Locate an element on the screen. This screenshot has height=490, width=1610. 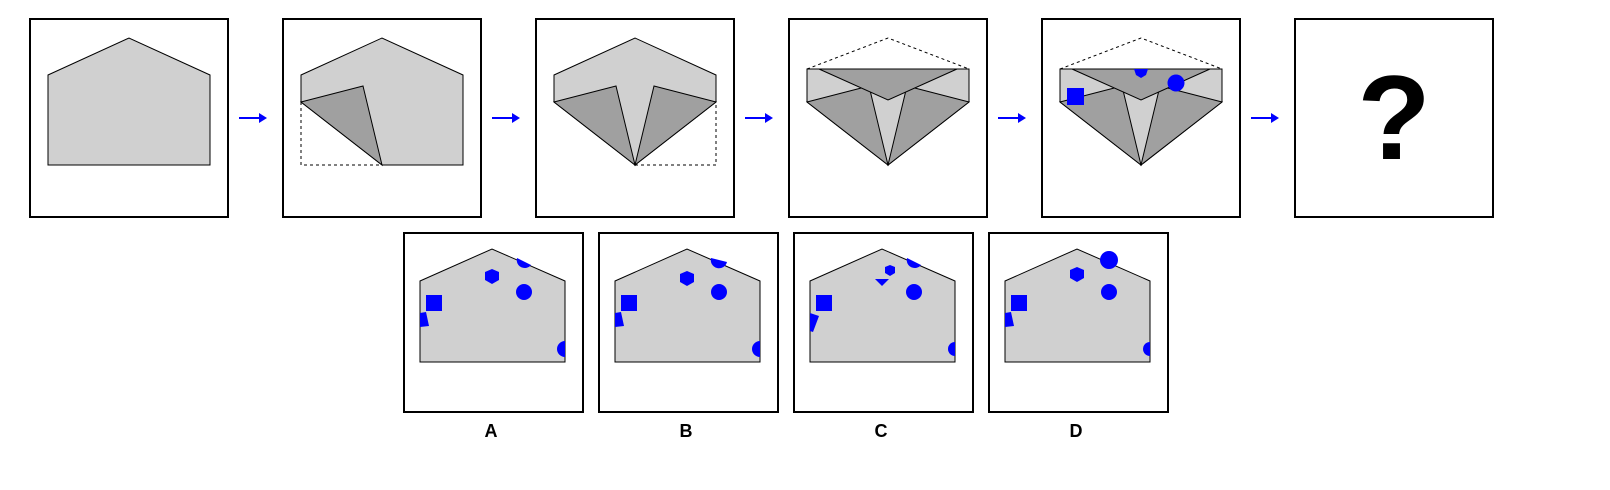
step-4-panel is located at coordinates (888, 118).